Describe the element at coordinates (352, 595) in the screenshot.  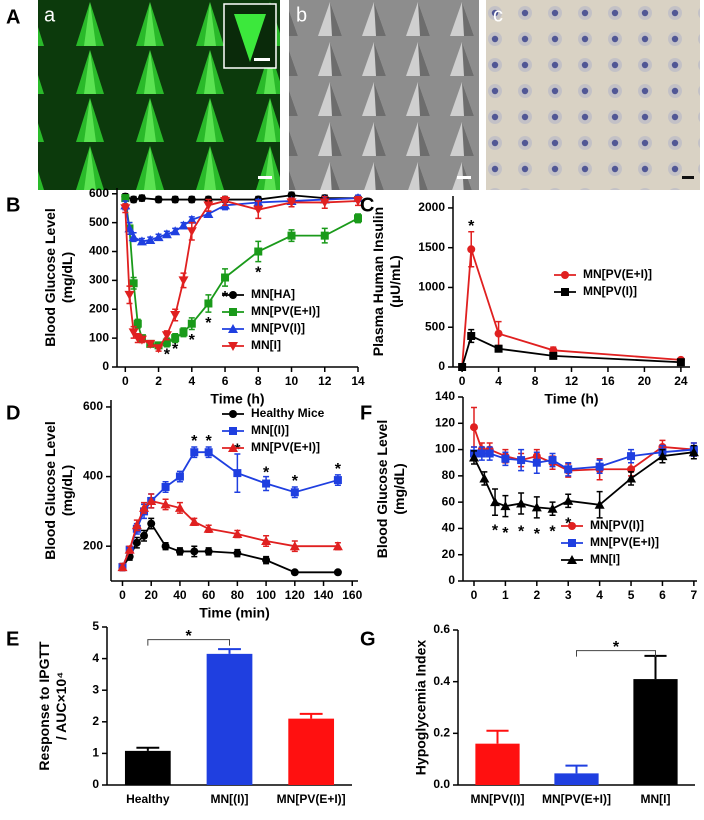
I see `x-tick-label: 160` at that location.